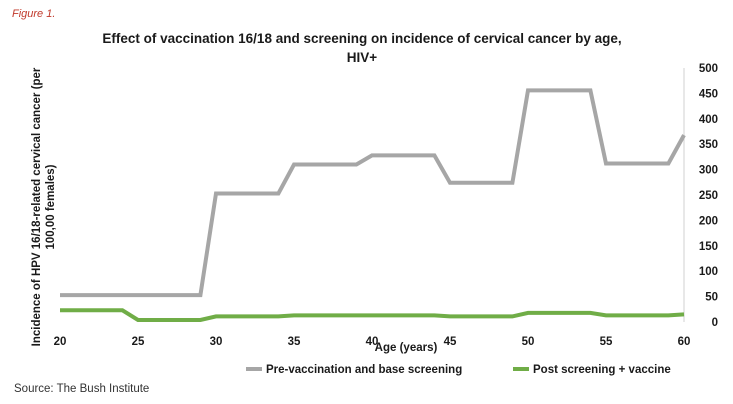 The width and height of the screenshot is (733, 404). I want to click on x-tick-label: 35, so click(294, 342).